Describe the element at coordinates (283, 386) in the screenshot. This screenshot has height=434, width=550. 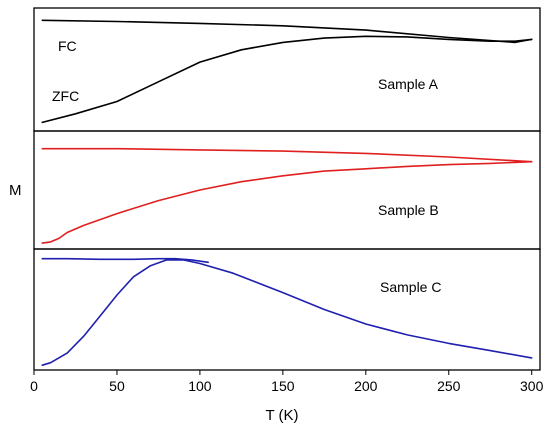
I see `x-tick-label: 150` at that location.